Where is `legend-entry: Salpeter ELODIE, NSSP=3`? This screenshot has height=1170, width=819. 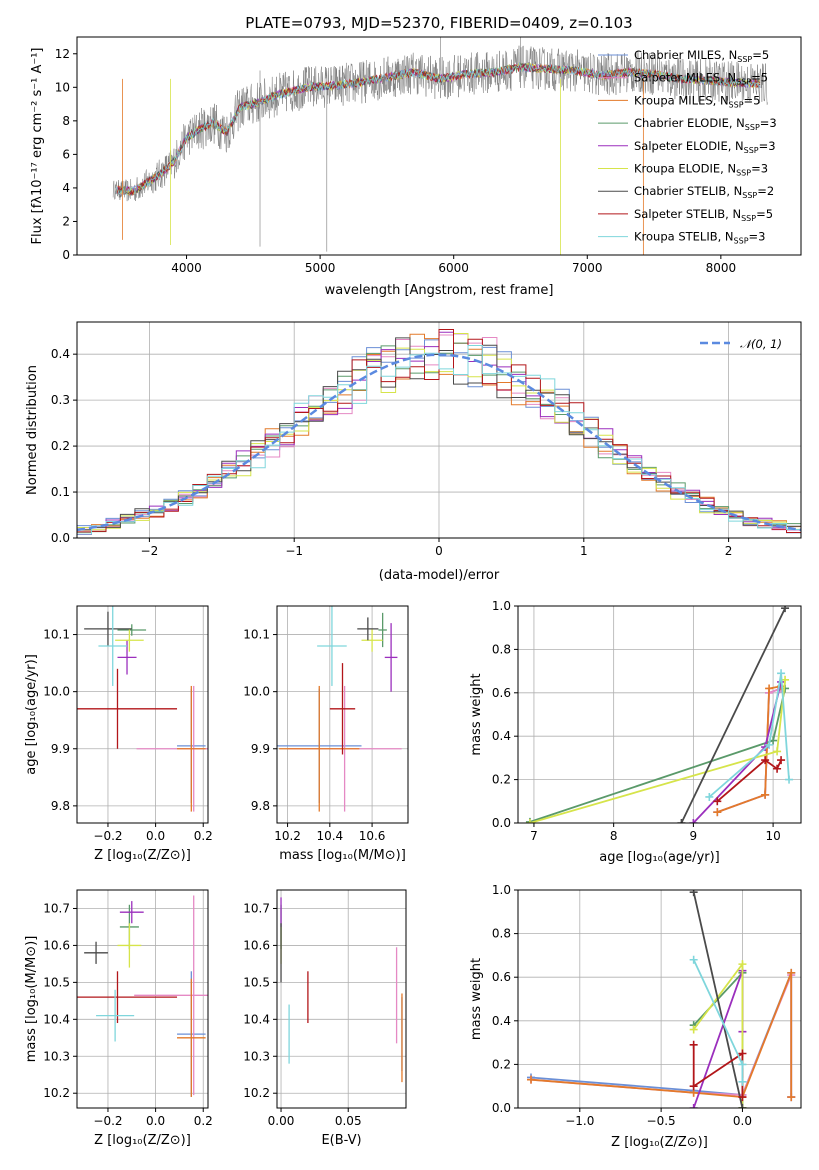 legend-entry: Salpeter ELODIE, NSSP=3 is located at coordinates (705, 147).